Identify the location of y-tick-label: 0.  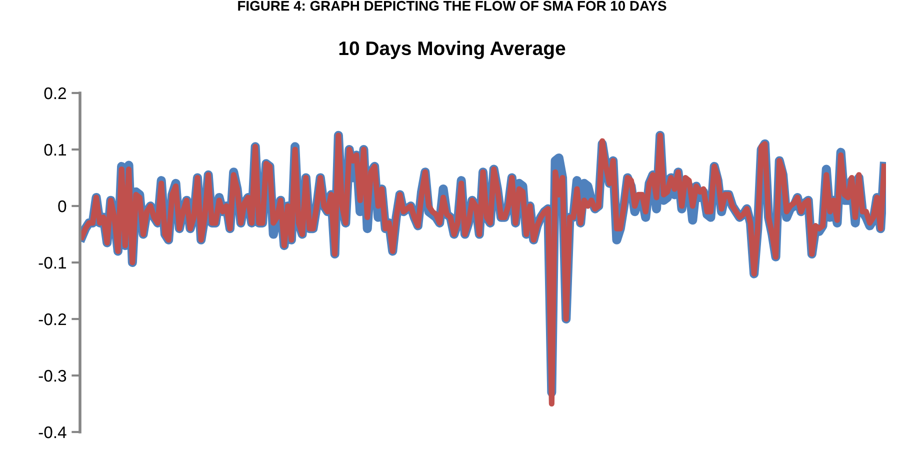
(62, 206).